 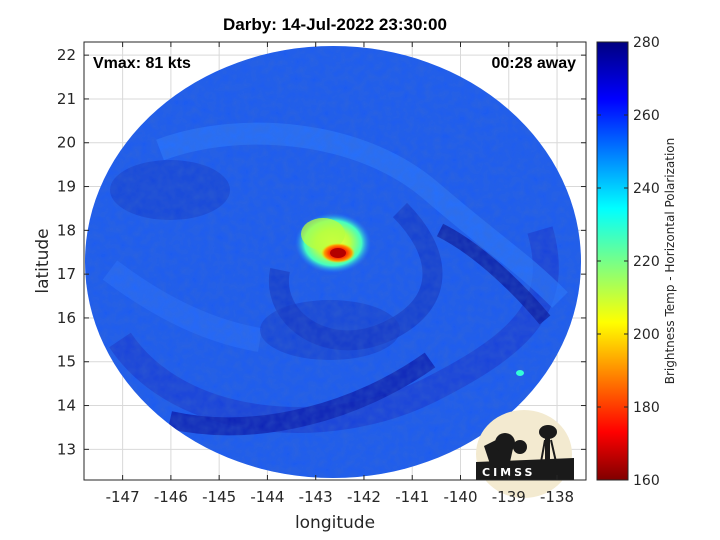 What do you see at coordinates (335, 24) in the screenshot?
I see `chart-title: Darby: 14-Jul-2022 23:30:00` at bounding box center [335, 24].